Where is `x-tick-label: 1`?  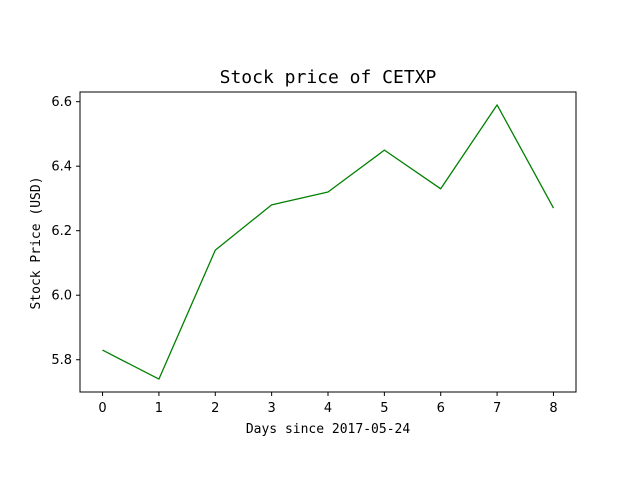
x-tick-label: 1 is located at coordinates (159, 408).